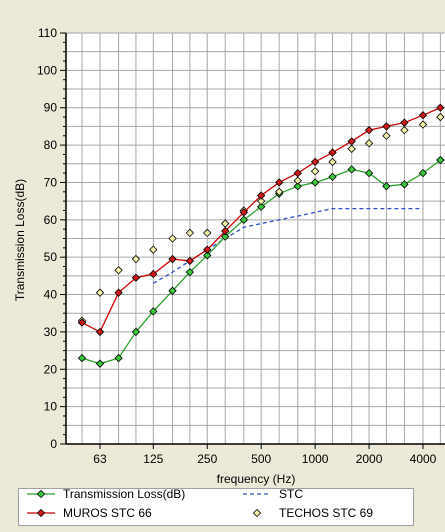 The height and width of the screenshot is (532, 445). Describe the element at coordinates (53, 444) in the screenshot. I see `y-tick-label: 0` at that location.